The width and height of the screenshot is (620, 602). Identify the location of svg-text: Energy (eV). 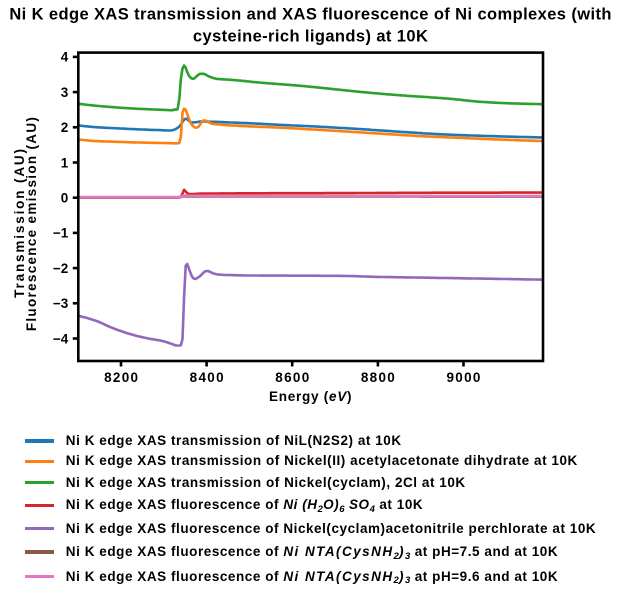
(310, 396).